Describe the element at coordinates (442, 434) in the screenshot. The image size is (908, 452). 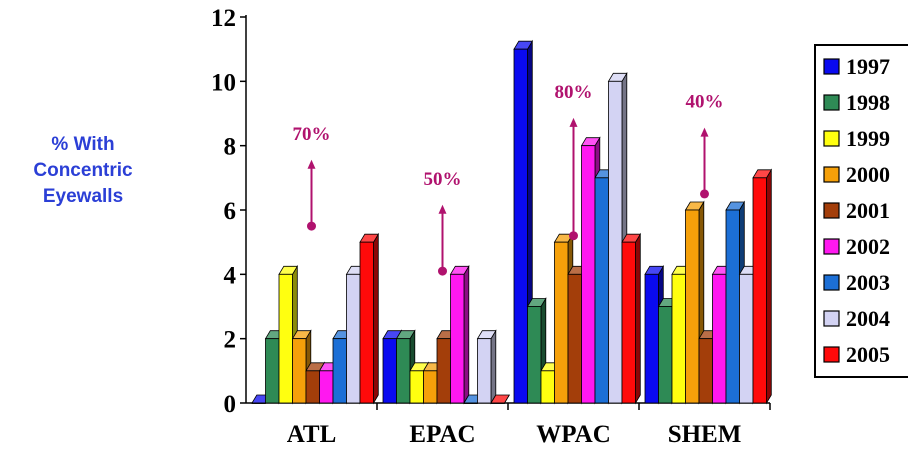
I see `x-tick-label: EPAC` at that location.